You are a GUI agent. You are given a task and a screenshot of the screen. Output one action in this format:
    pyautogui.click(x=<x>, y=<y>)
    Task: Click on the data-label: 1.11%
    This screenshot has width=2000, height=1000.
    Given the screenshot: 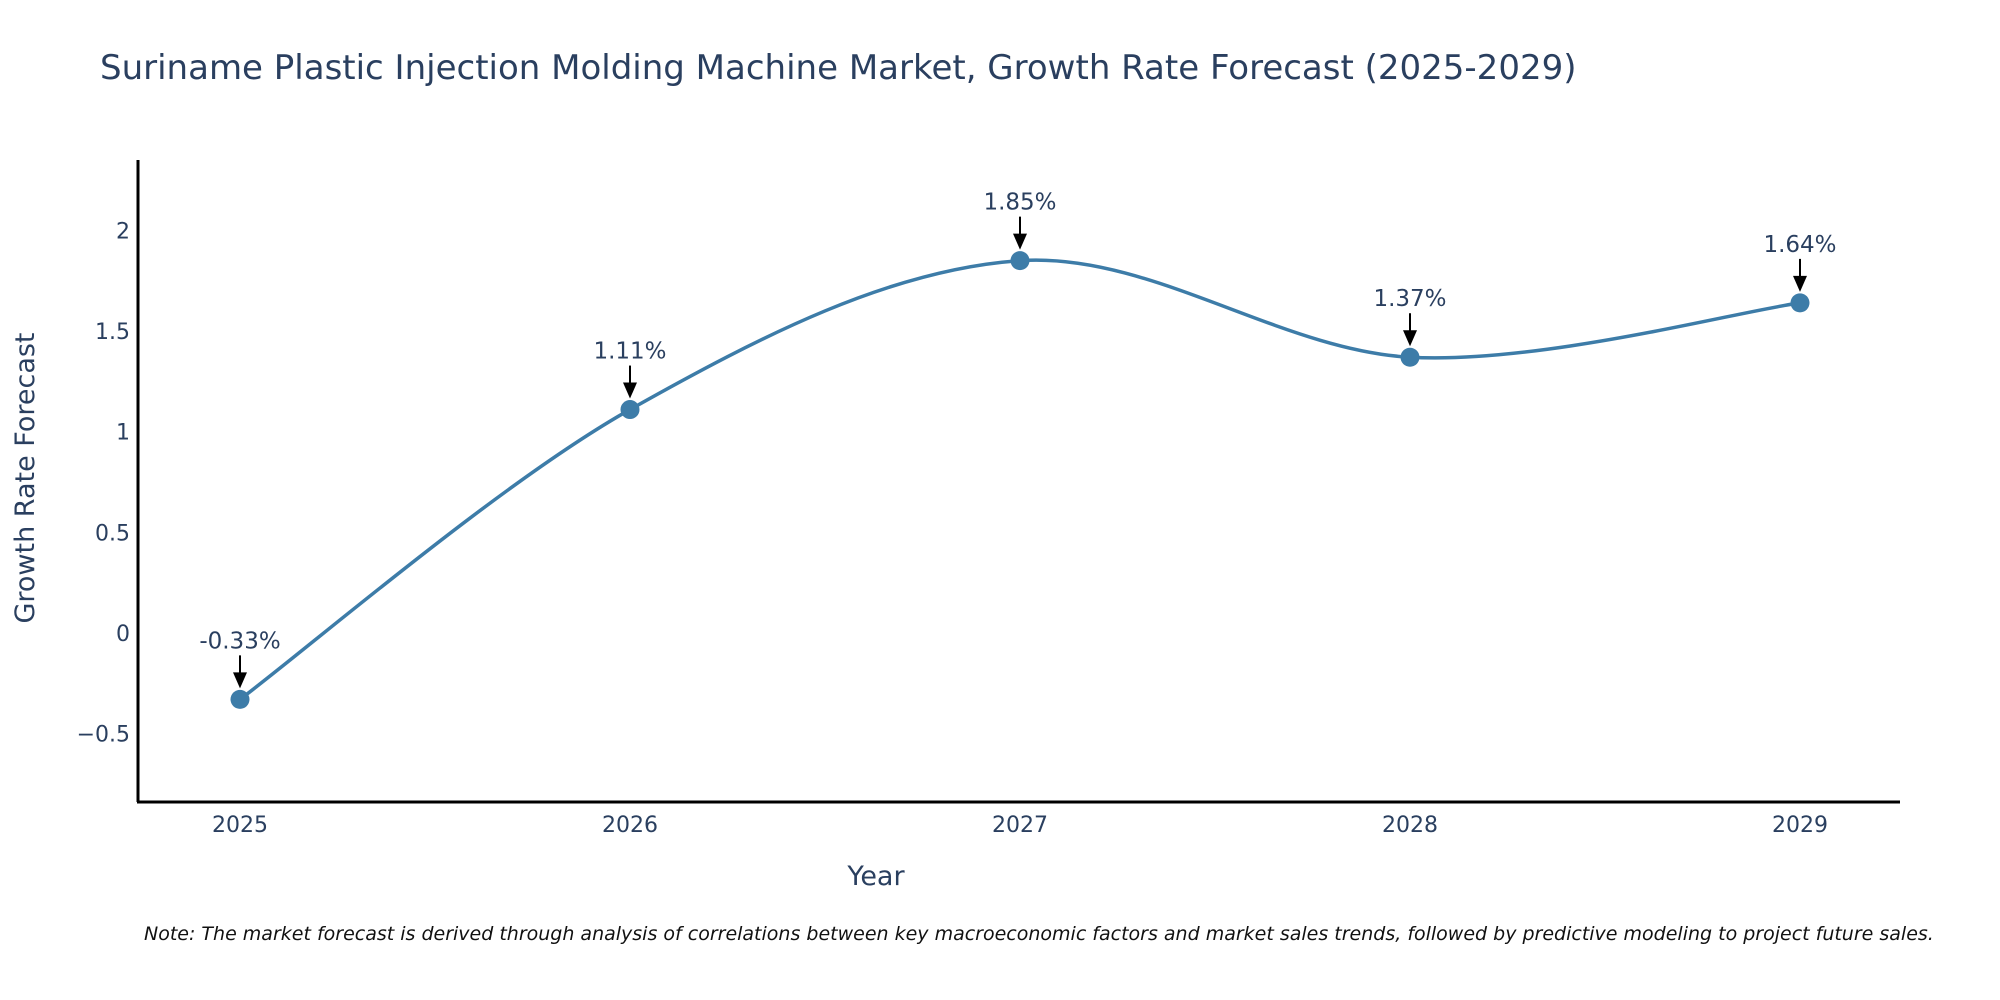 What is the action you would take?
    pyautogui.click(x=629, y=352)
    